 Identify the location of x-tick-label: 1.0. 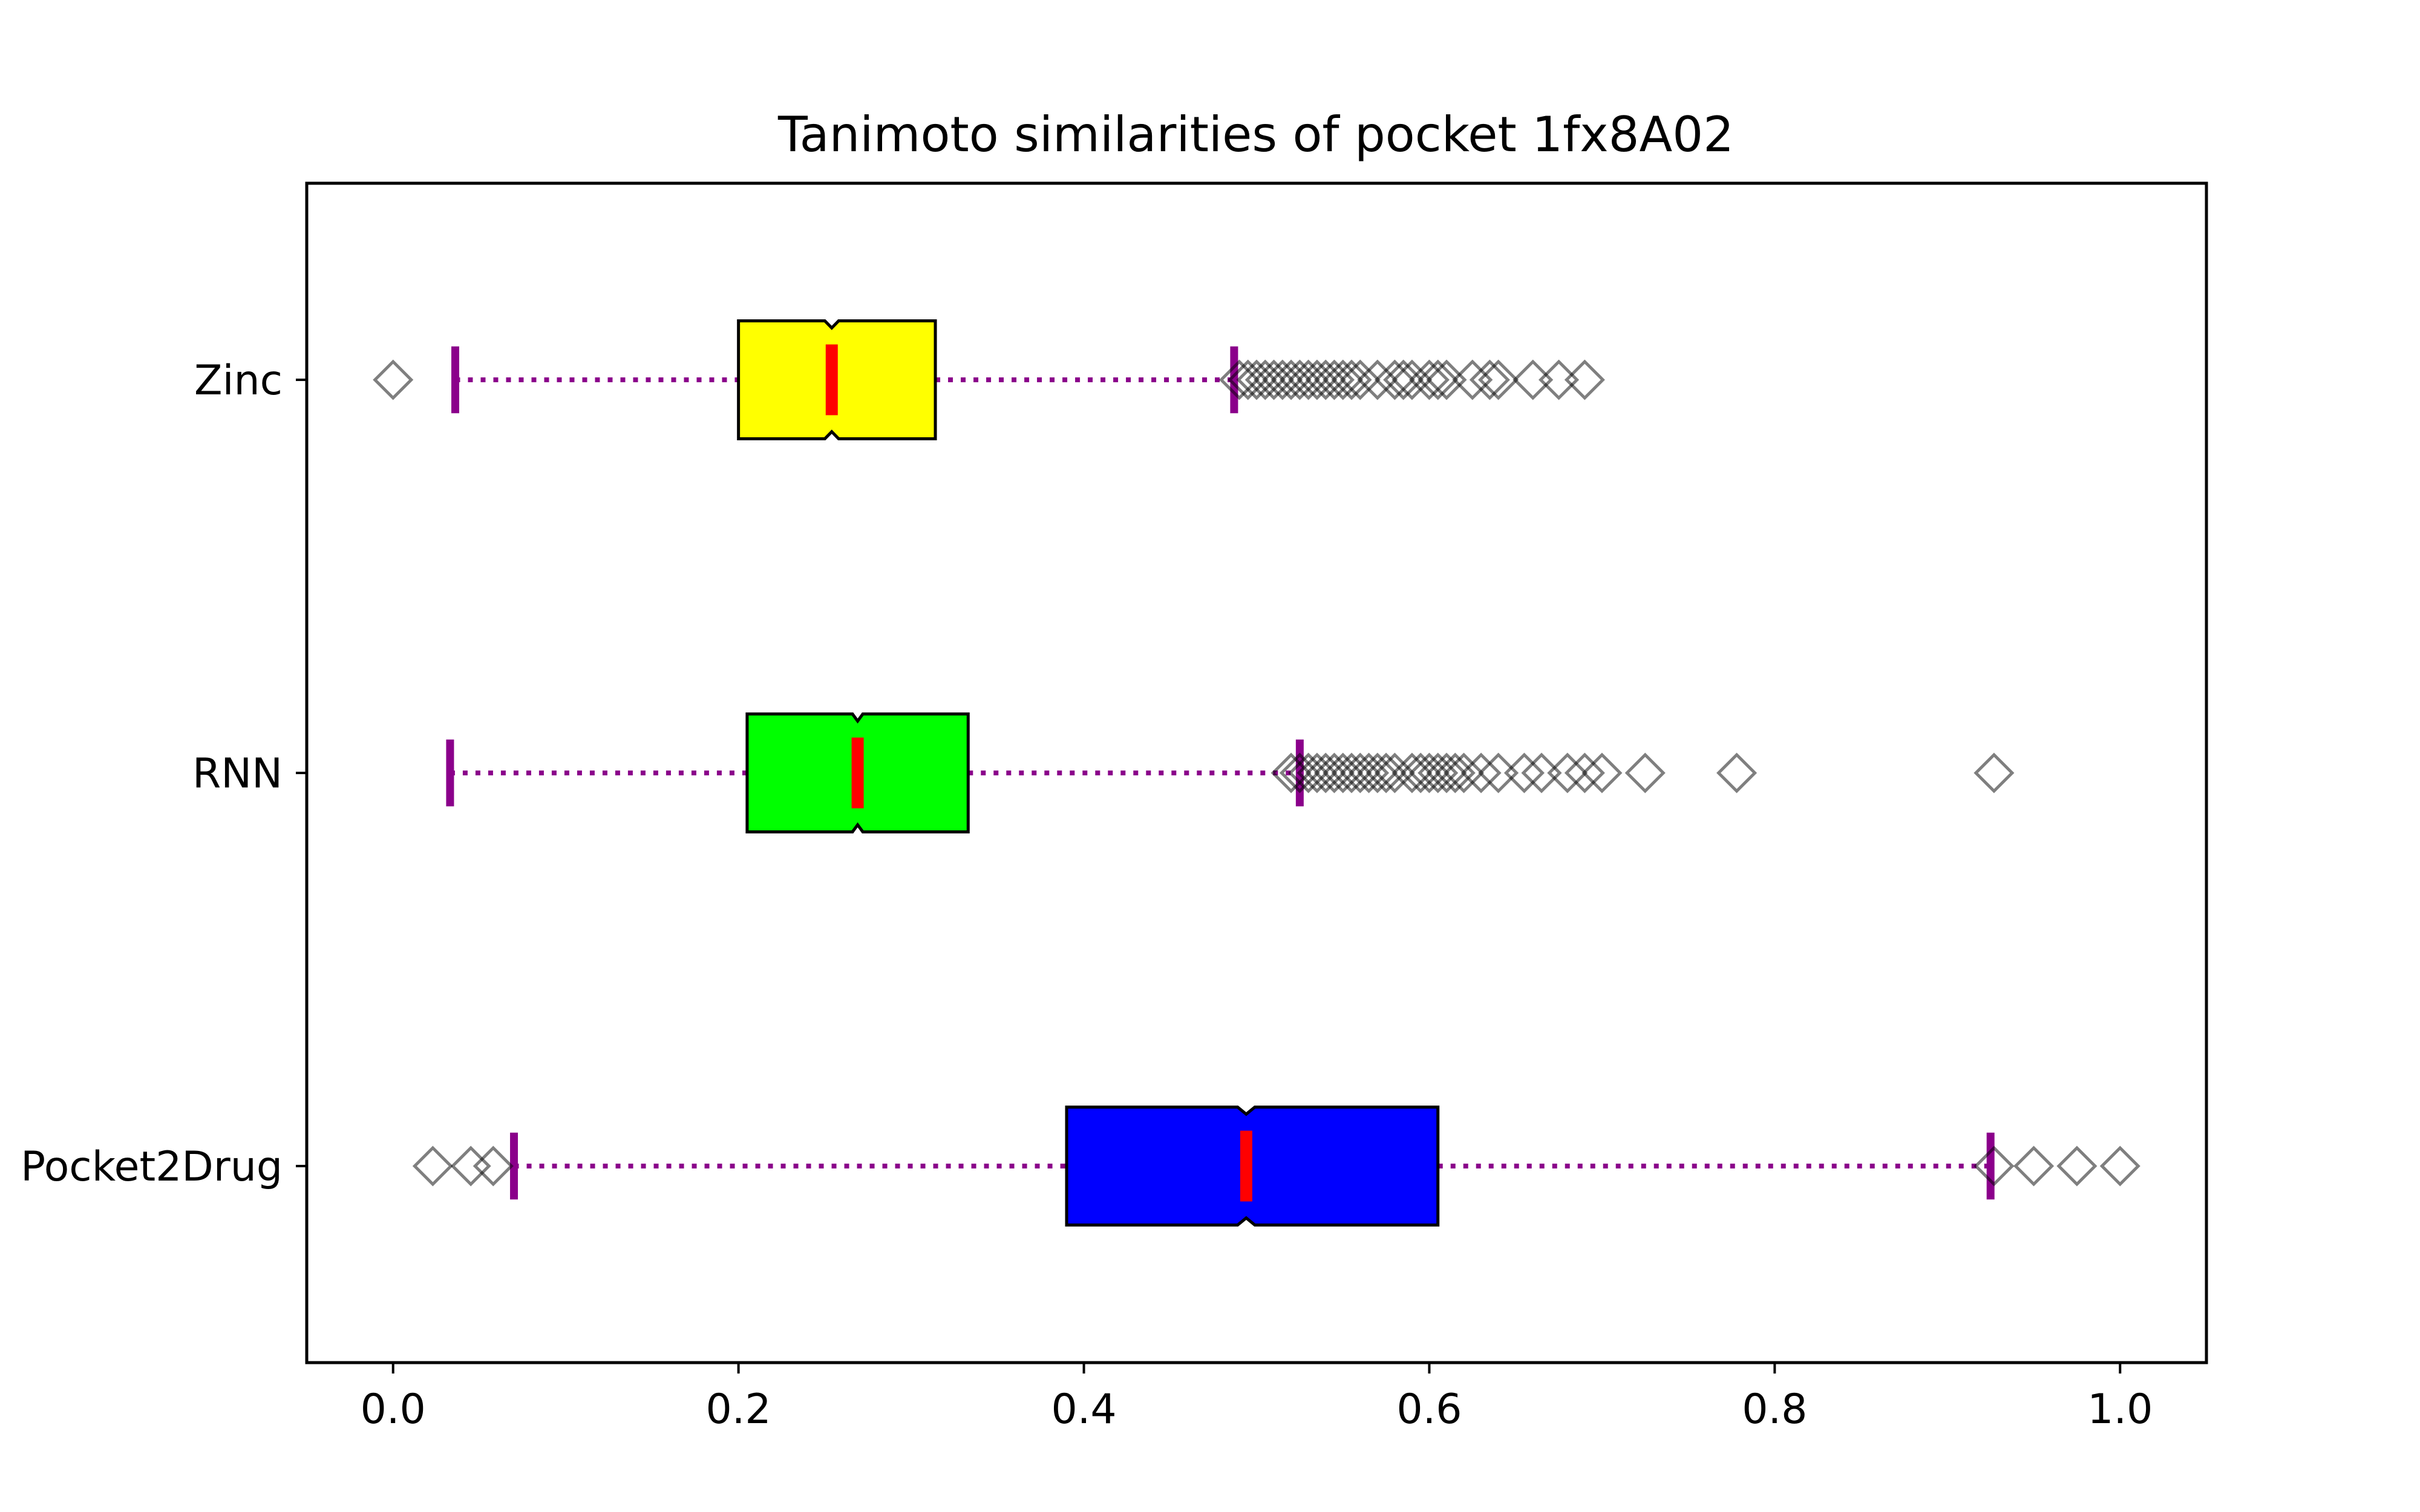
(2120, 1409).